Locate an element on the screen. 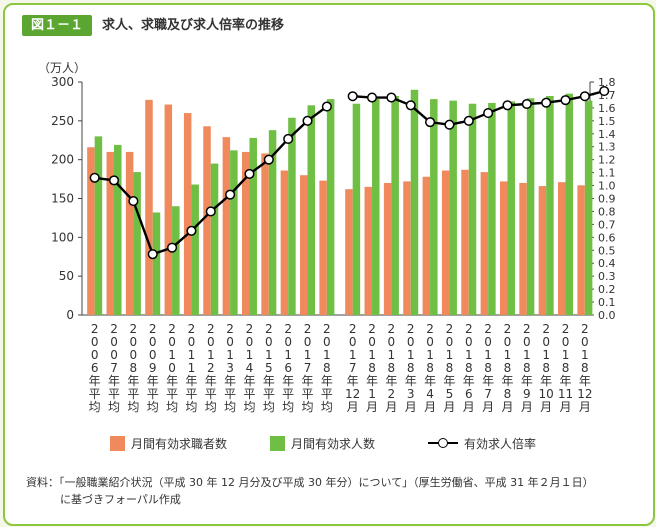 This screenshot has height=527, width=656. right-tick-label: 0.6 is located at coordinates (607, 237).